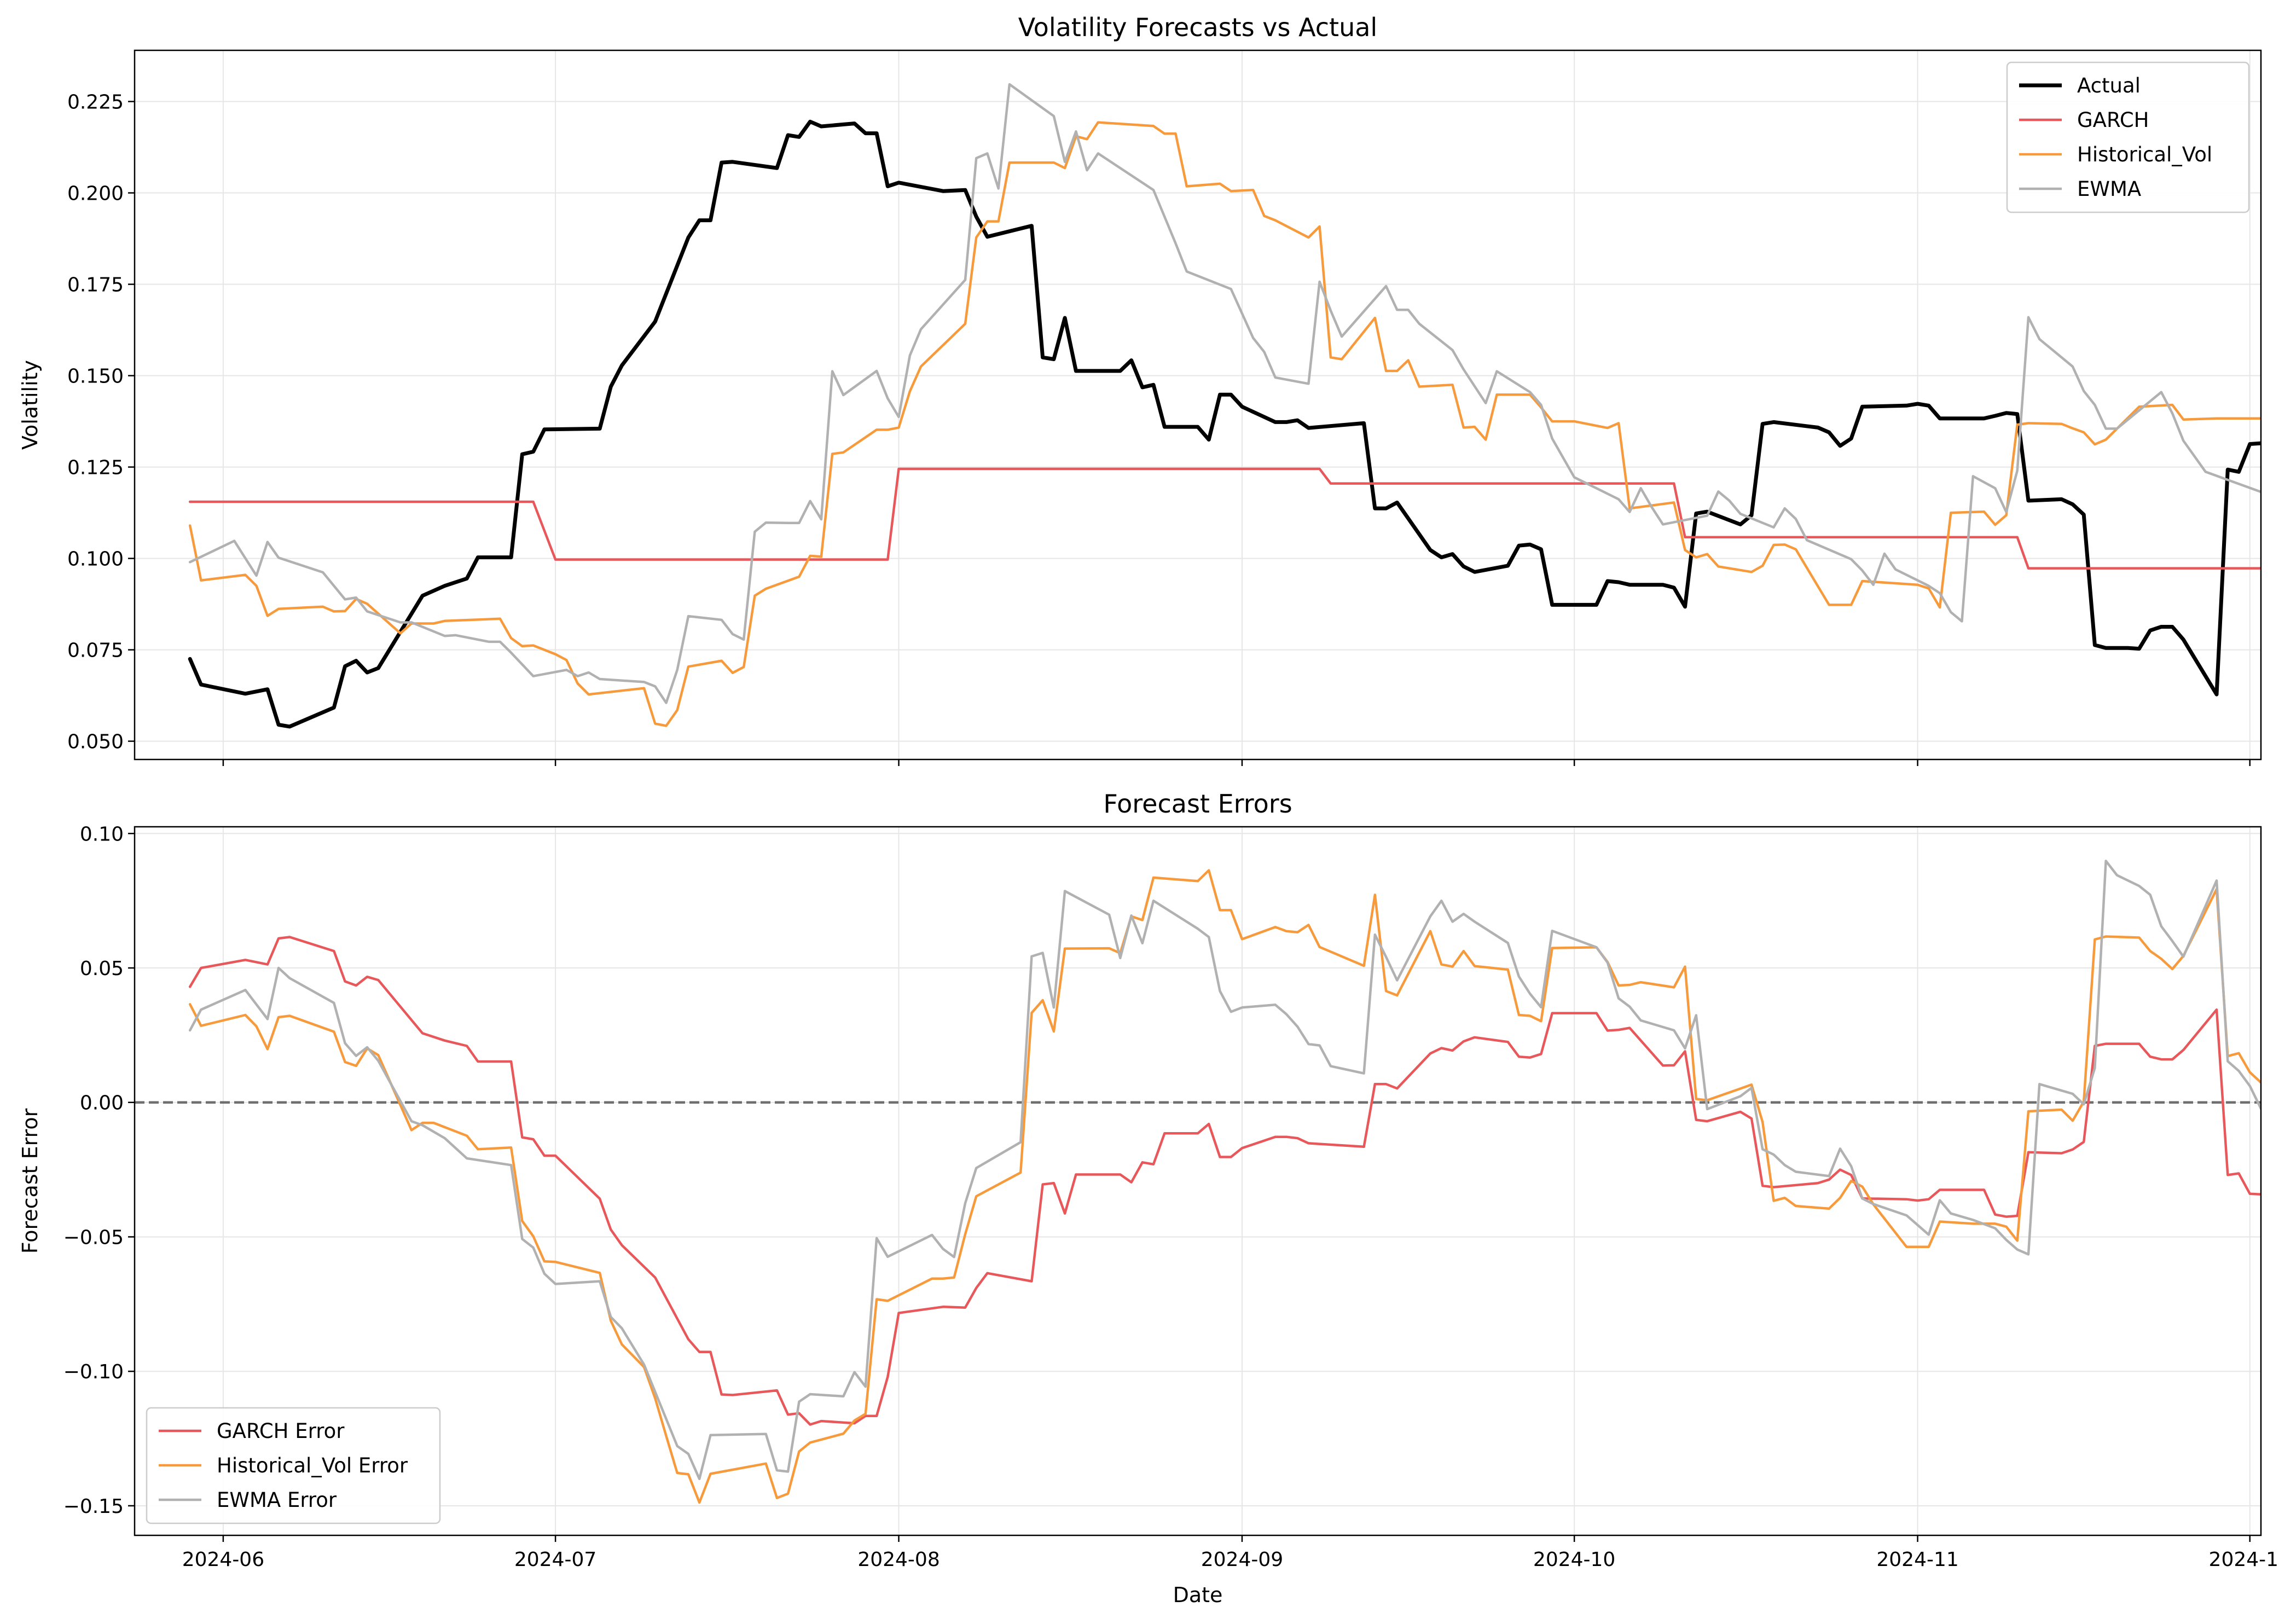  I want to click on legend-label: EWMA, so click(2109, 189).